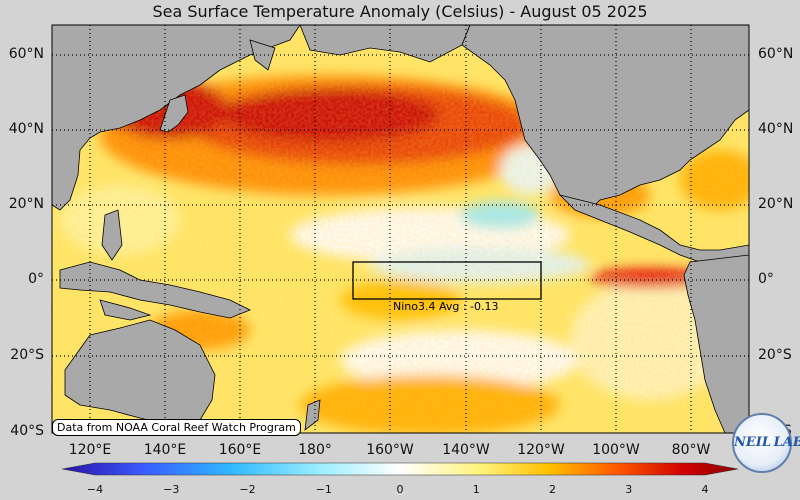 The height and width of the screenshot is (500, 800). Describe the element at coordinates (323, 489) in the screenshot. I see `colorbar-tick-label: −1` at that location.